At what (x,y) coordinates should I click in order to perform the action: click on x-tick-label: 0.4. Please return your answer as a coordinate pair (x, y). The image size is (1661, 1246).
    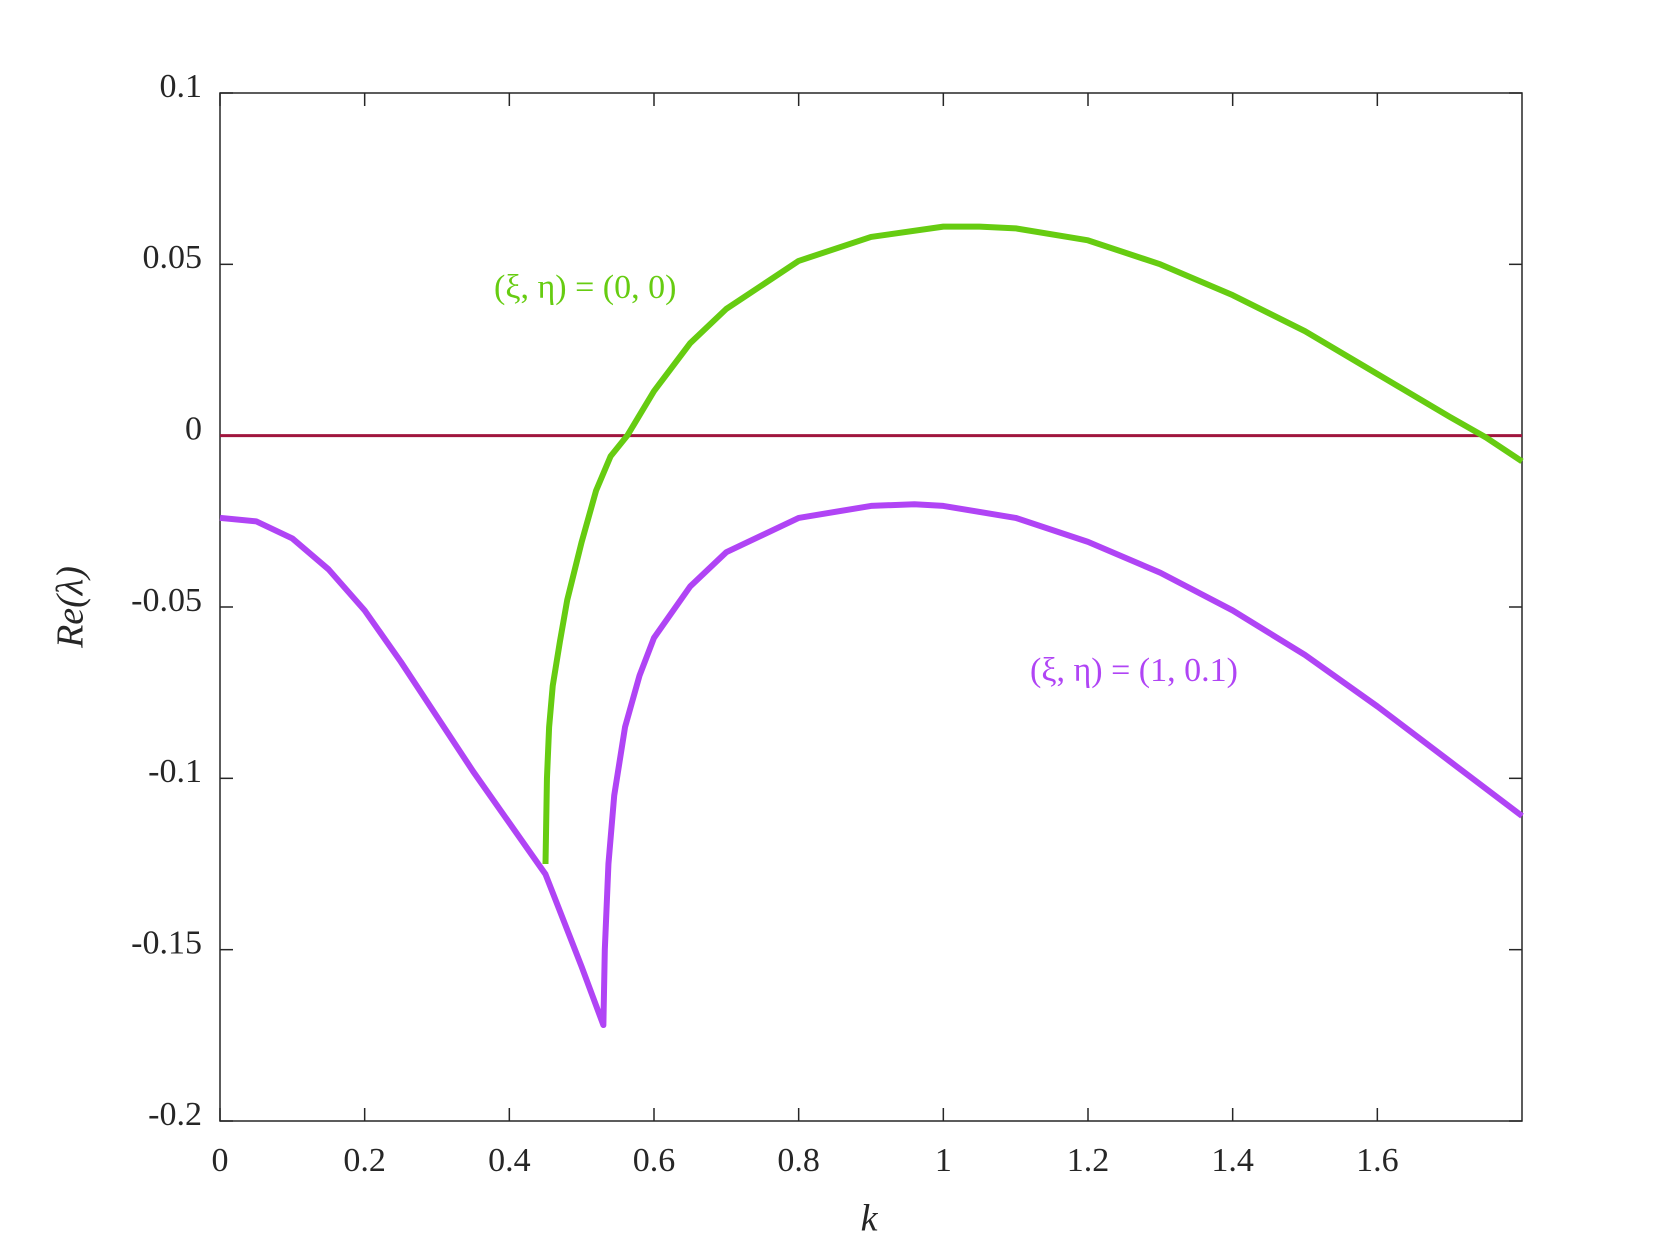
    Looking at the image, I should click on (509, 1160).